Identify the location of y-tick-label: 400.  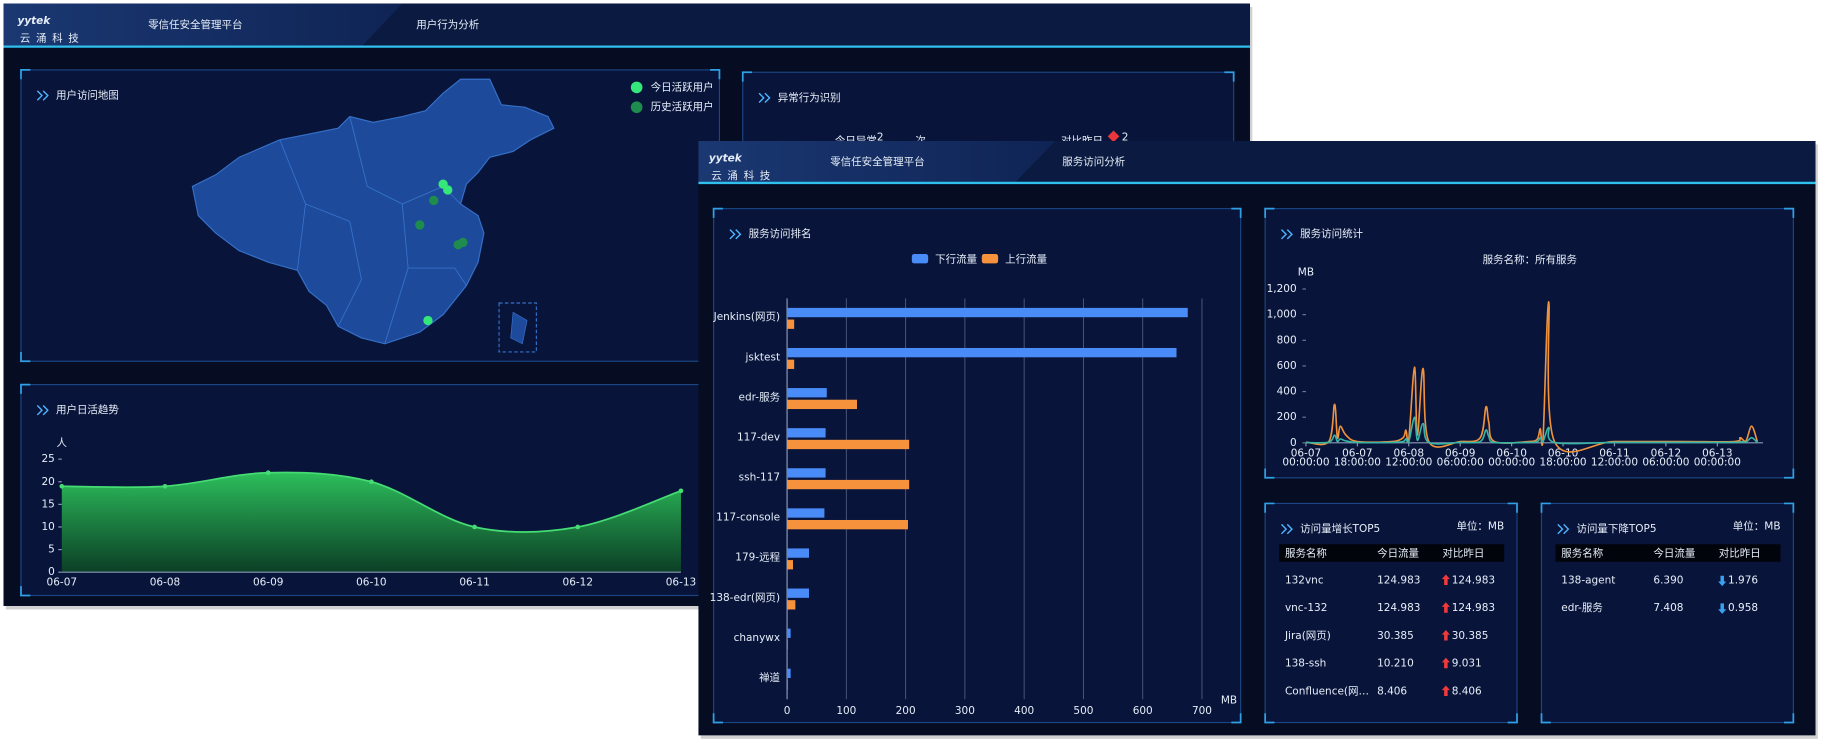
(1287, 392).